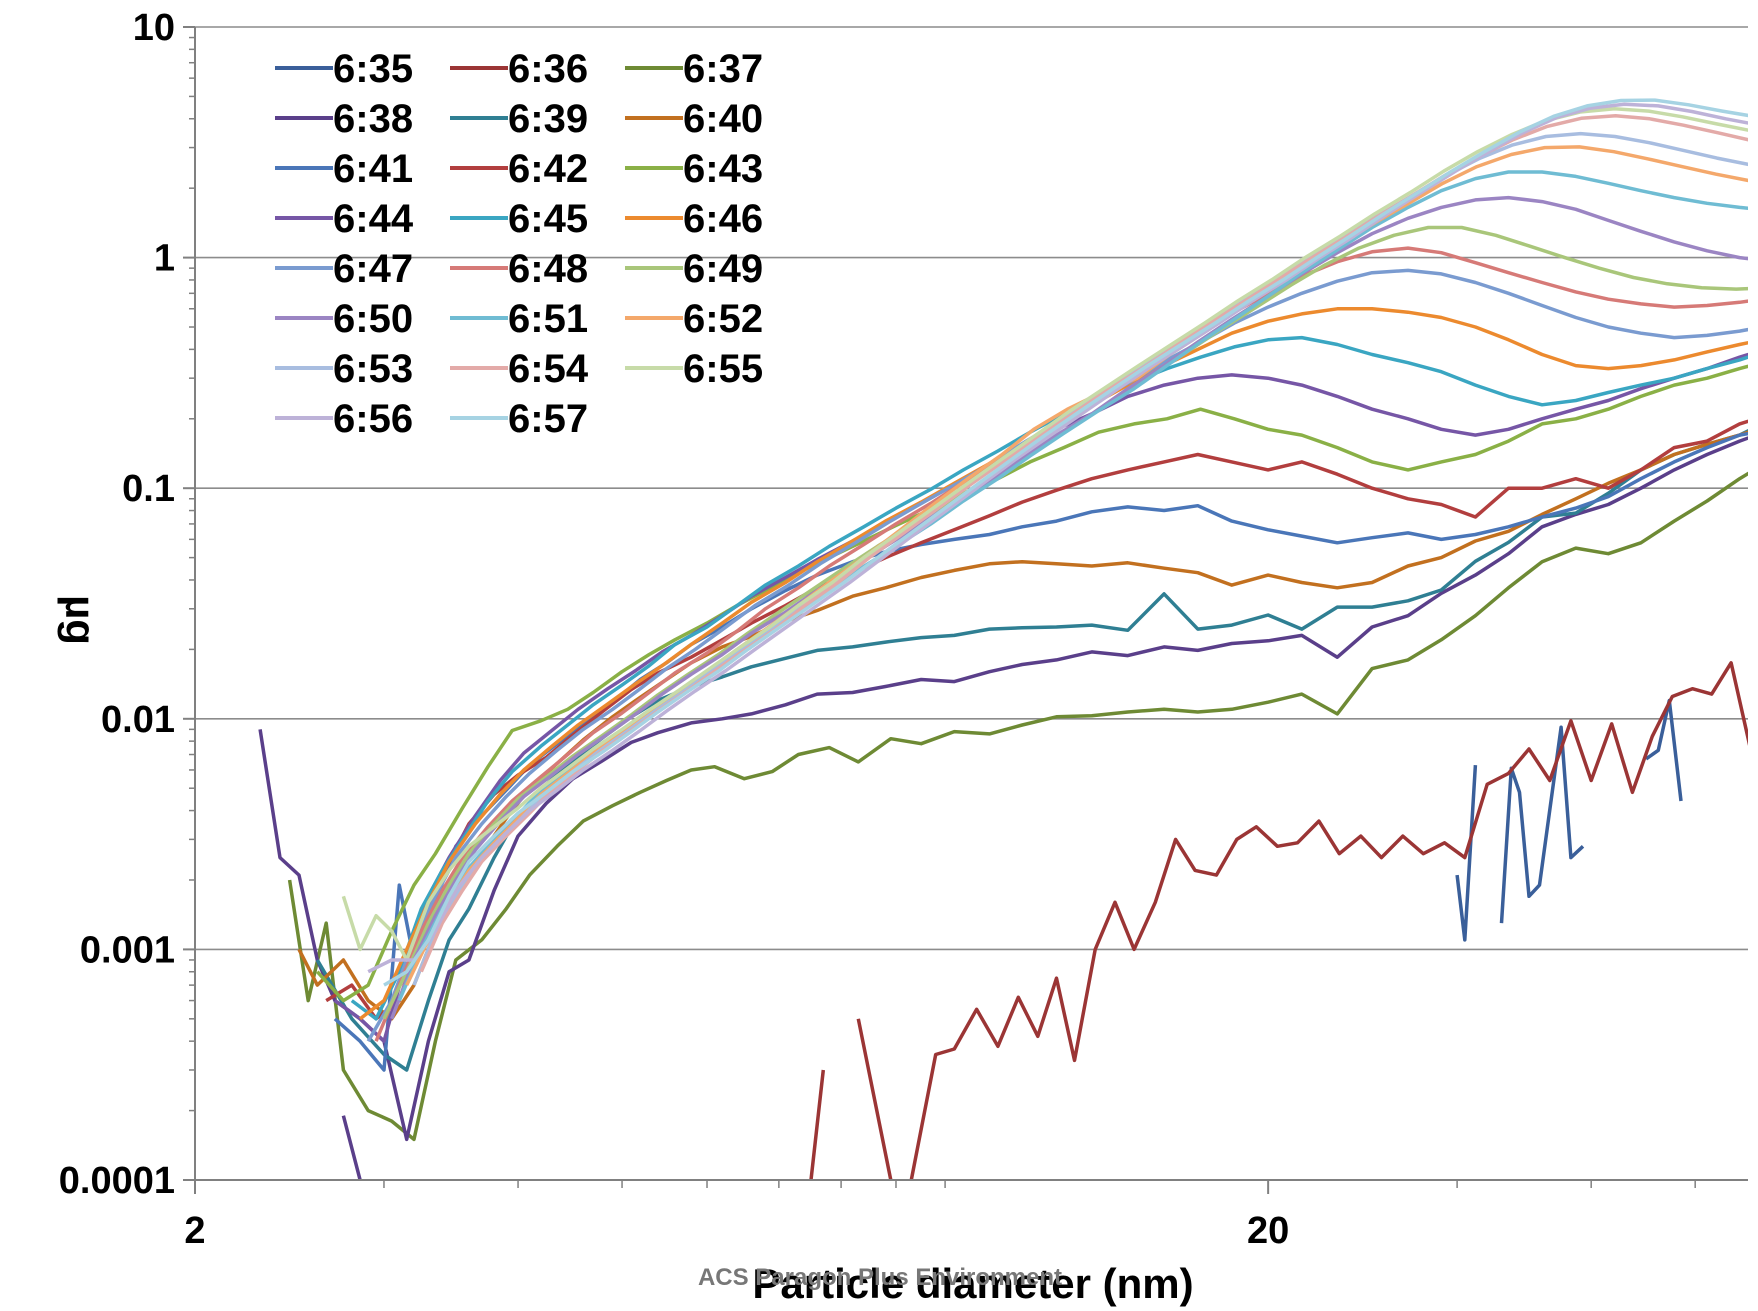 The width and height of the screenshot is (1758, 1311). I want to click on y-tick-label: 0.1, so click(148, 489).